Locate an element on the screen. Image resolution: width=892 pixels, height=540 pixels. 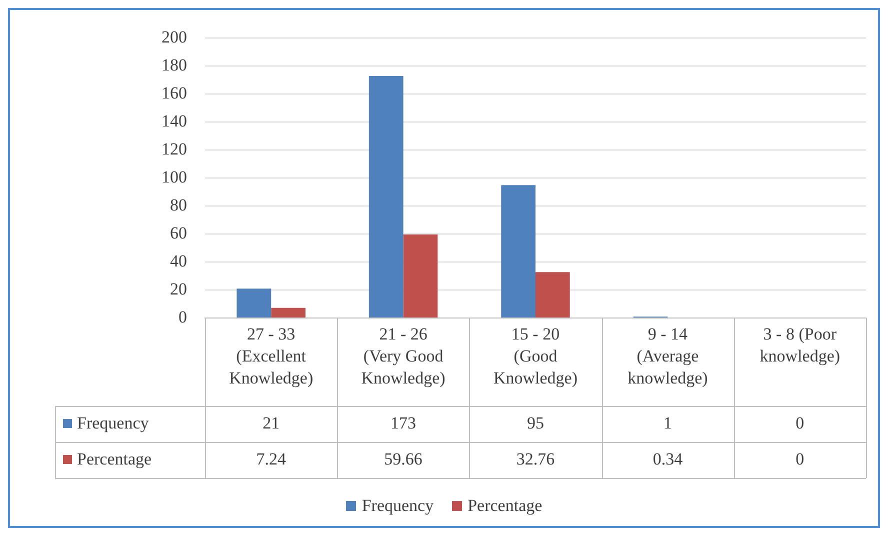
data-label: 0.34 is located at coordinates (668, 458).